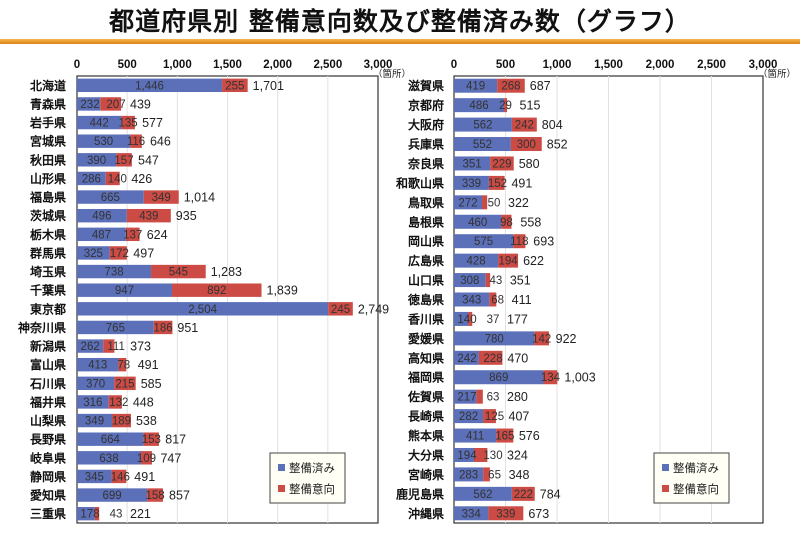 Image resolution: width=800 pixels, height=533 pixels. I want to click on right-x-tick-label: 1,500, so click(608, 65).